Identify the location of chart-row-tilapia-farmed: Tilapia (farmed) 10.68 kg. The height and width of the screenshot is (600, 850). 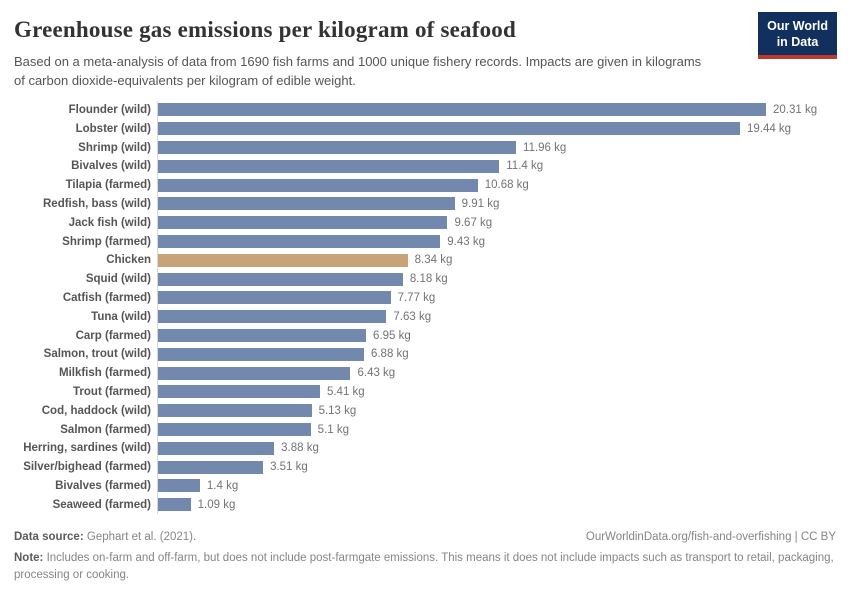
(425, 185).